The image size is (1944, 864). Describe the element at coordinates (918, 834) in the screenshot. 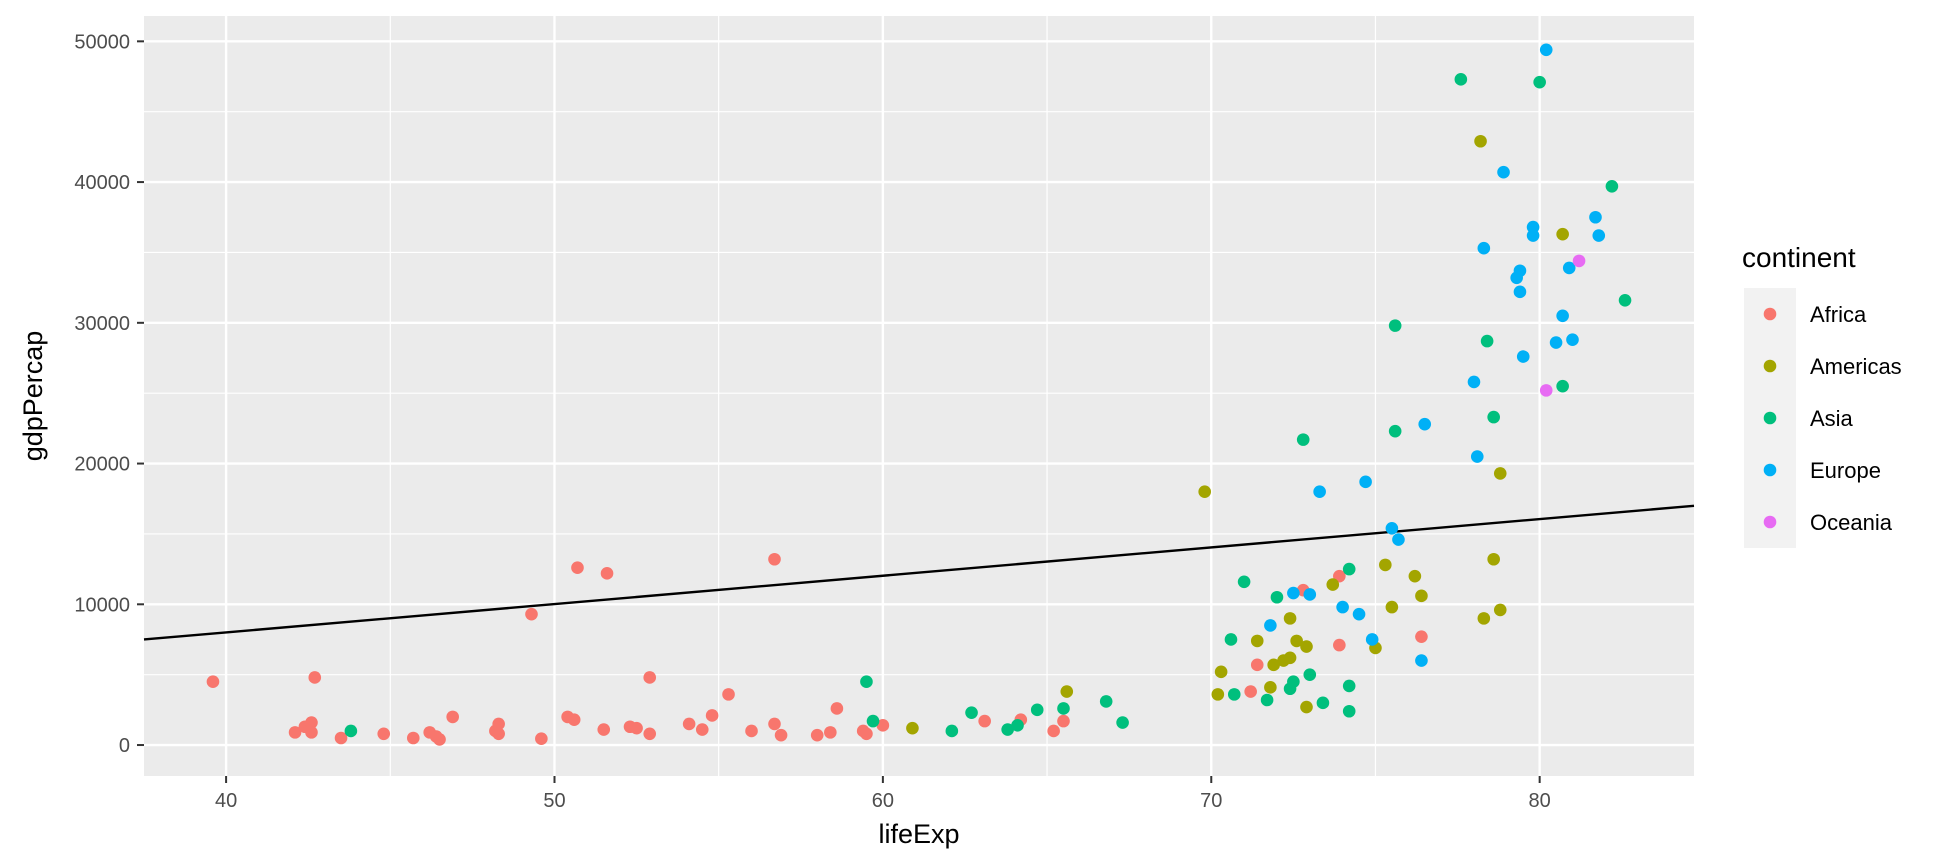

I see `x-axis-title: lifeExp` at that location.